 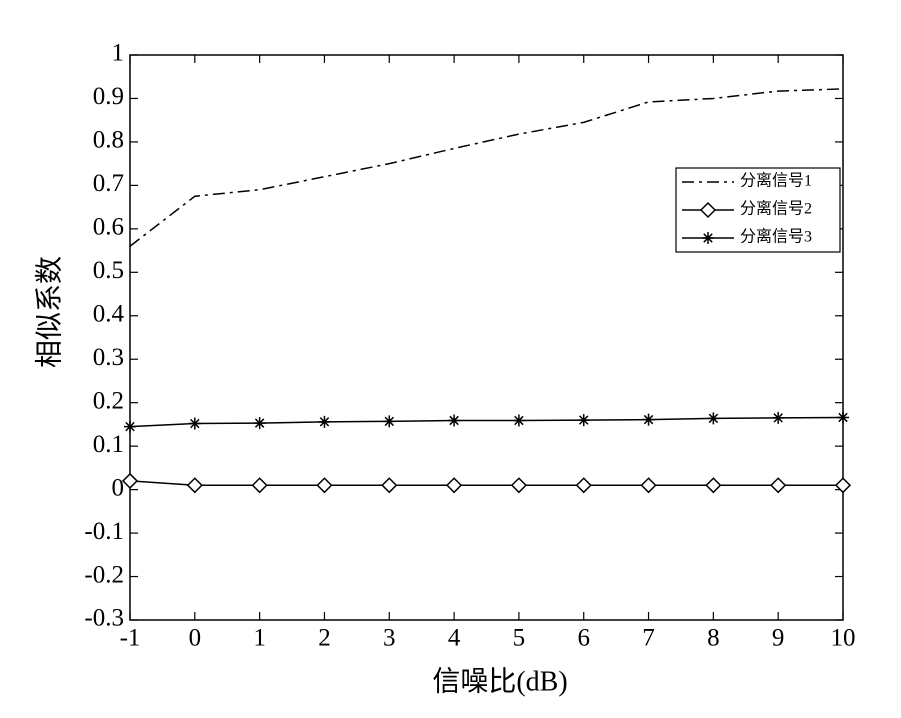 I want to click on x-tick-label: 8, so click(x=713, y=638).